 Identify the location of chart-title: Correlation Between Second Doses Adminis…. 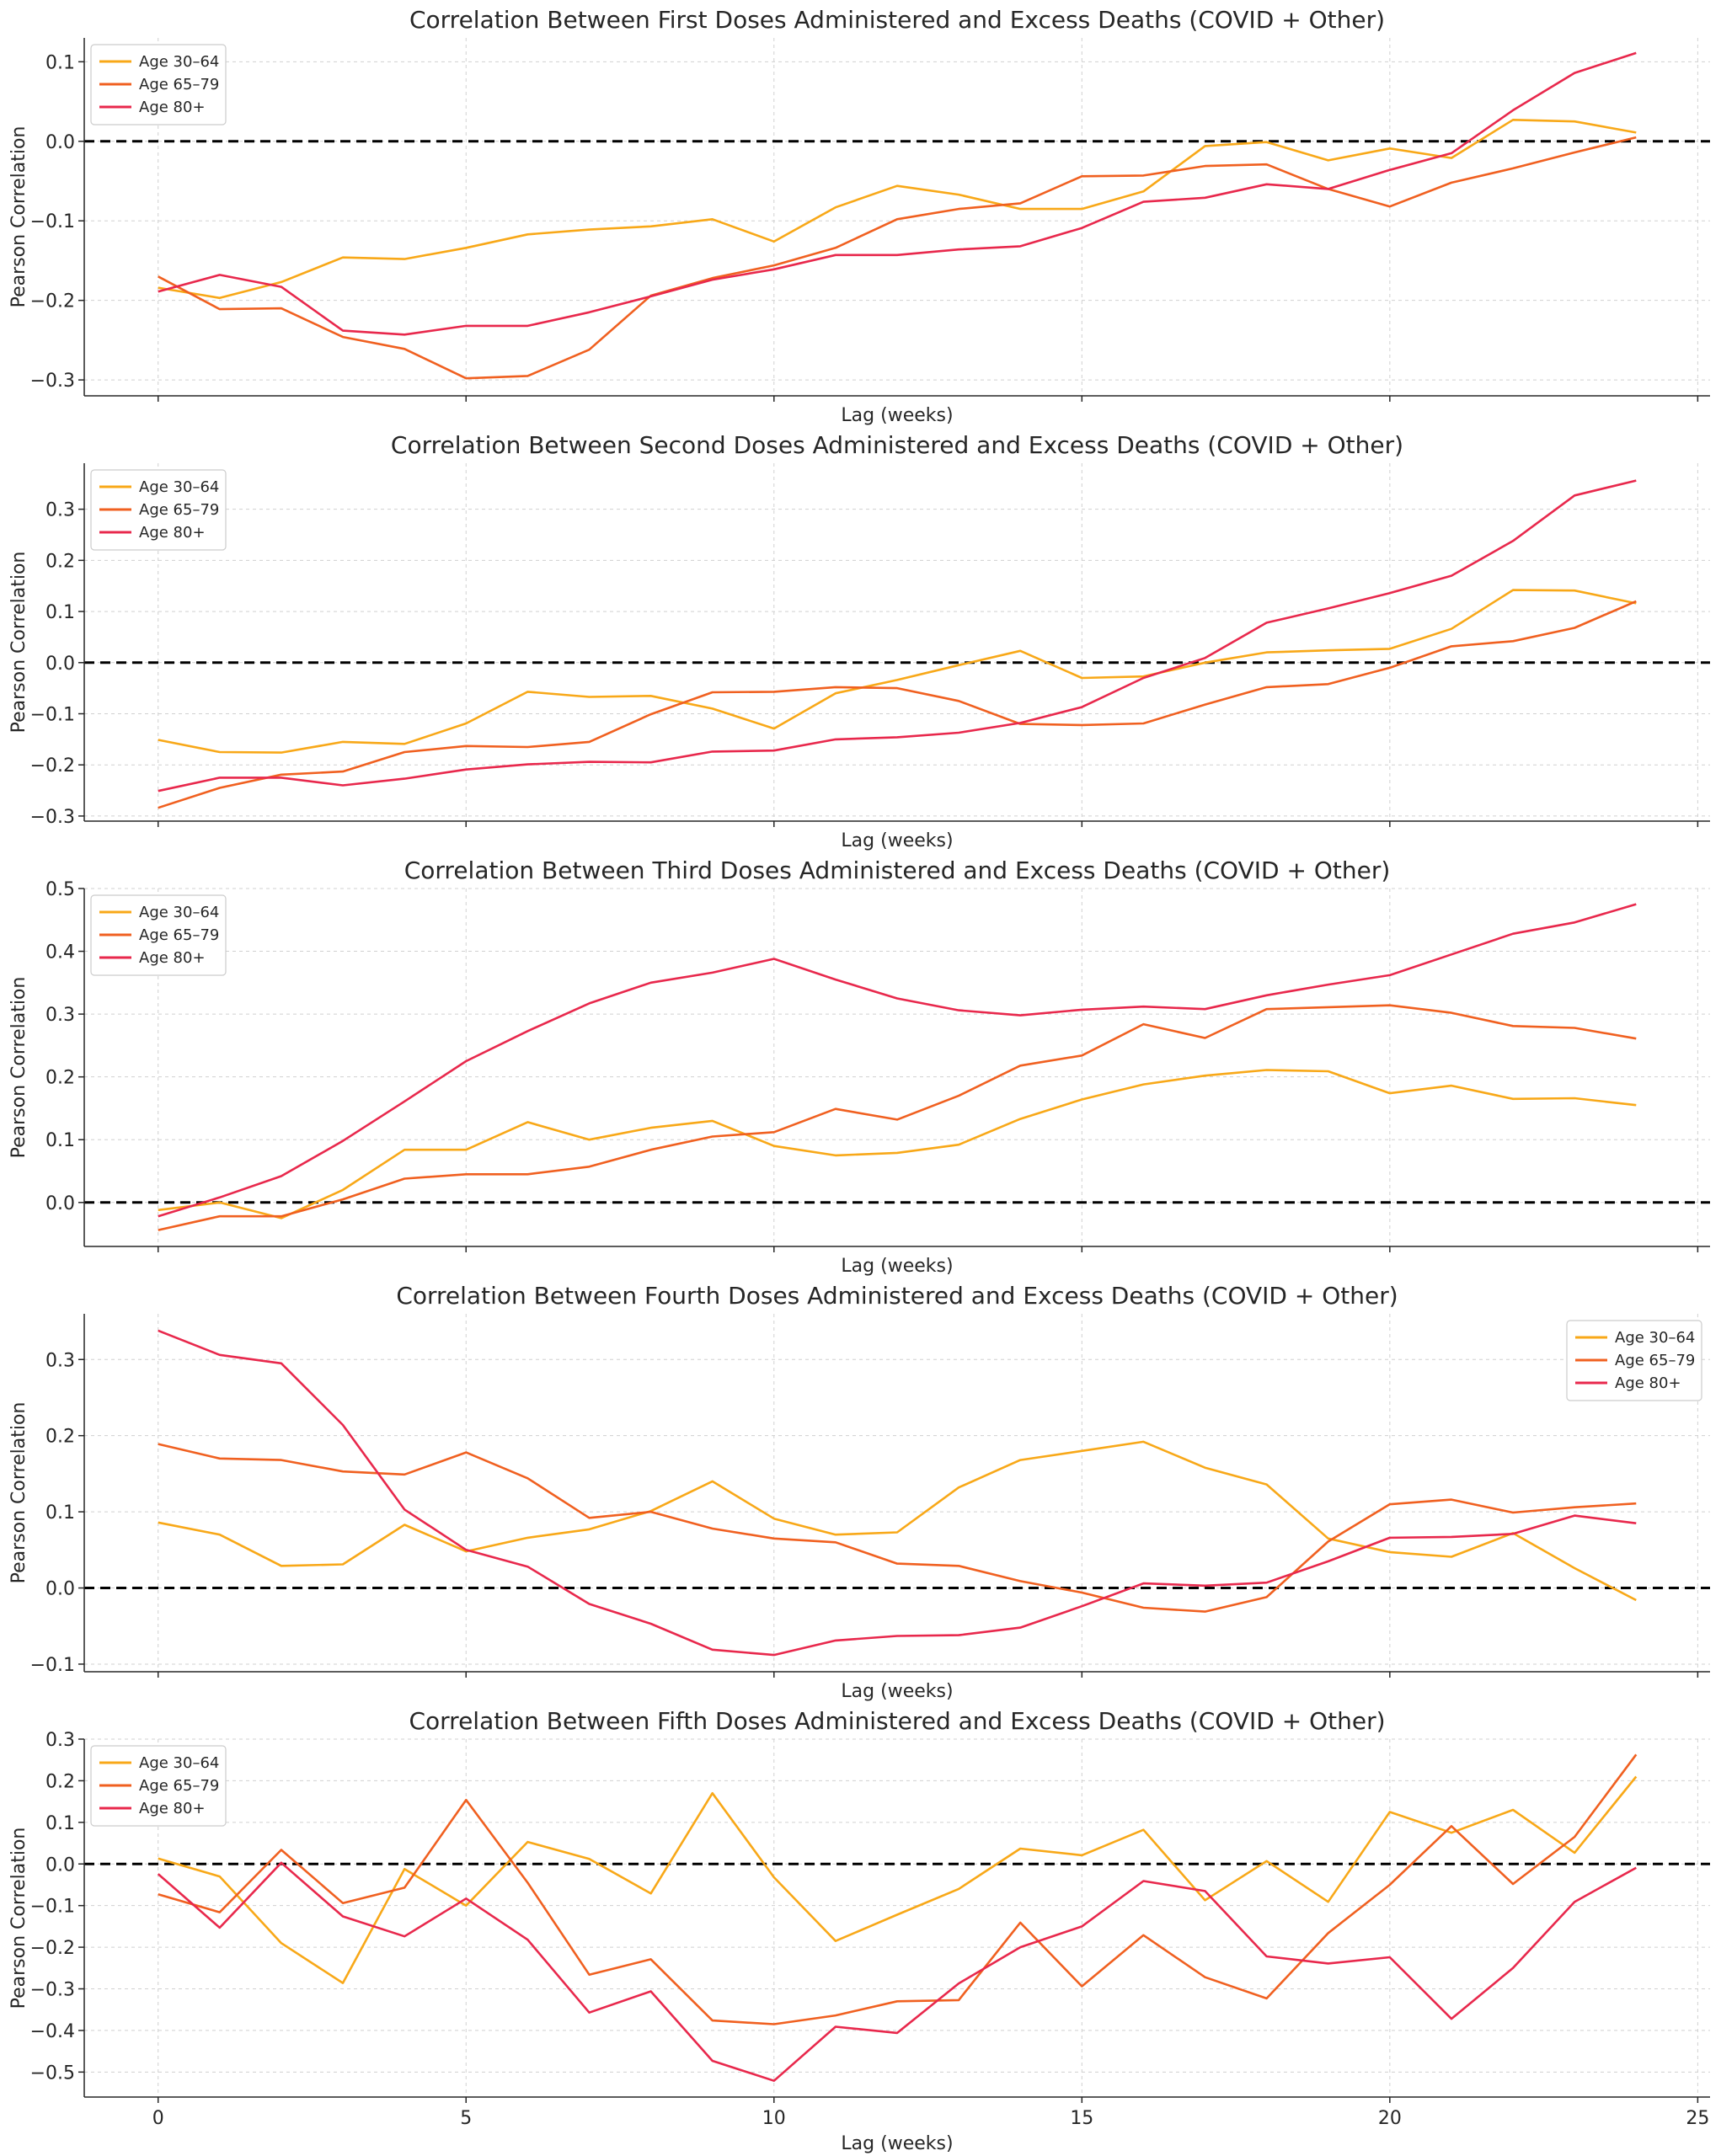
(897, 445).